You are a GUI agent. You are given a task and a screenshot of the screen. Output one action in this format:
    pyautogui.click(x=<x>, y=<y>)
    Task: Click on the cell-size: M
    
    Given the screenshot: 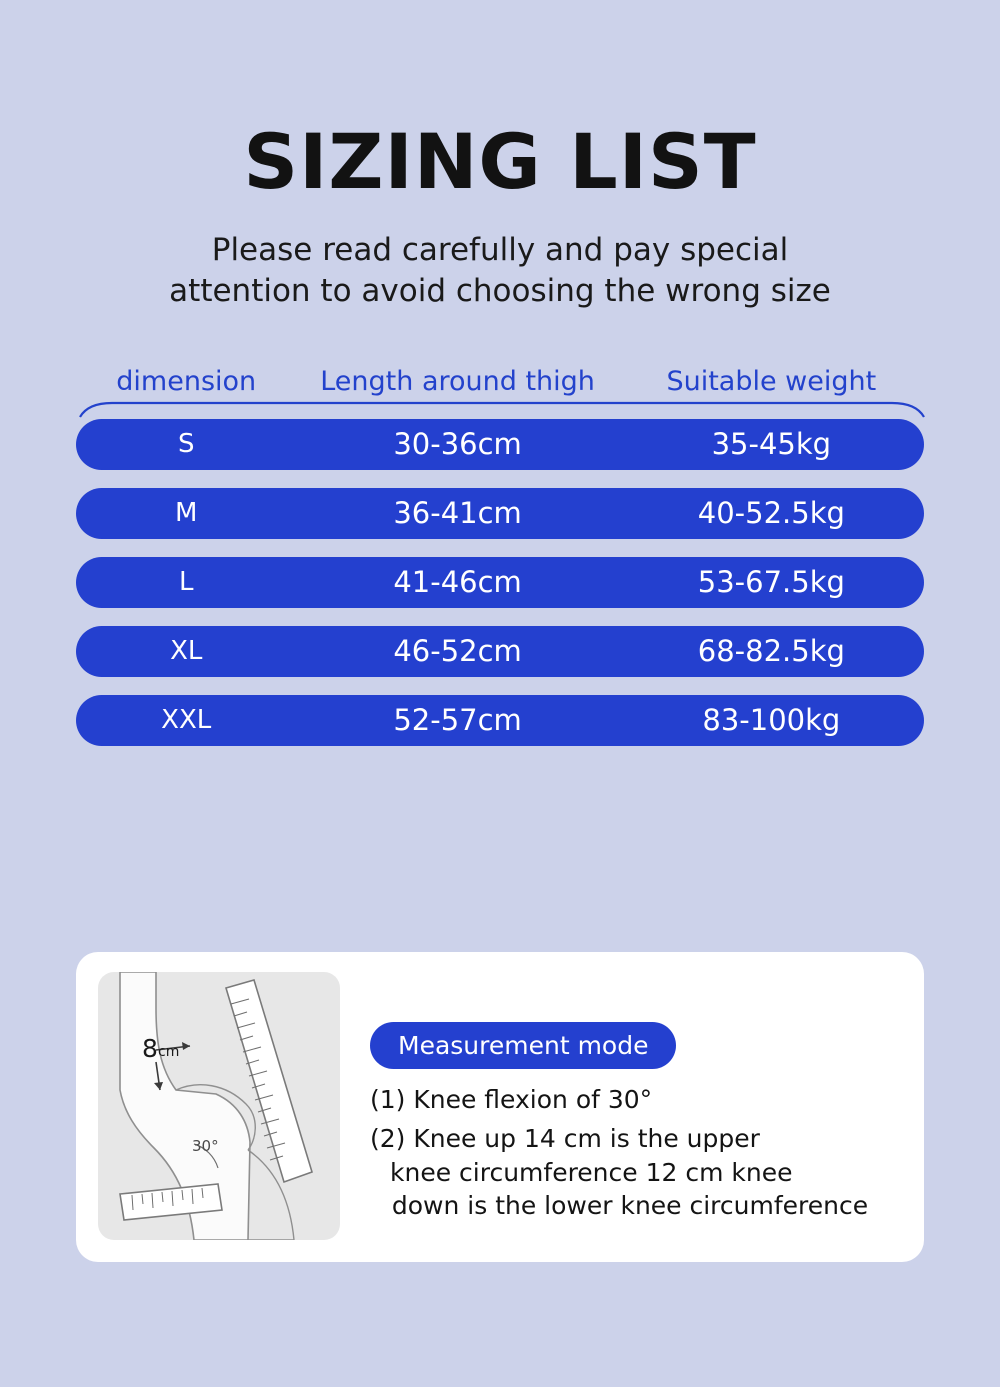 What is the action you would take?
    pyautogui.click(x=186, y=513)
    